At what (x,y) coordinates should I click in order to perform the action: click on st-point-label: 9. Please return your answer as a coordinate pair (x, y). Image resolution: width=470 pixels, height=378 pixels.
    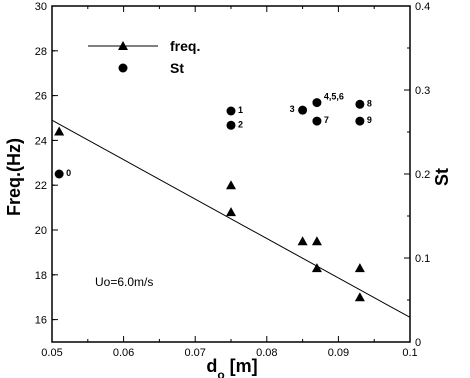
    Looking at the image, I should click on (369, 120).